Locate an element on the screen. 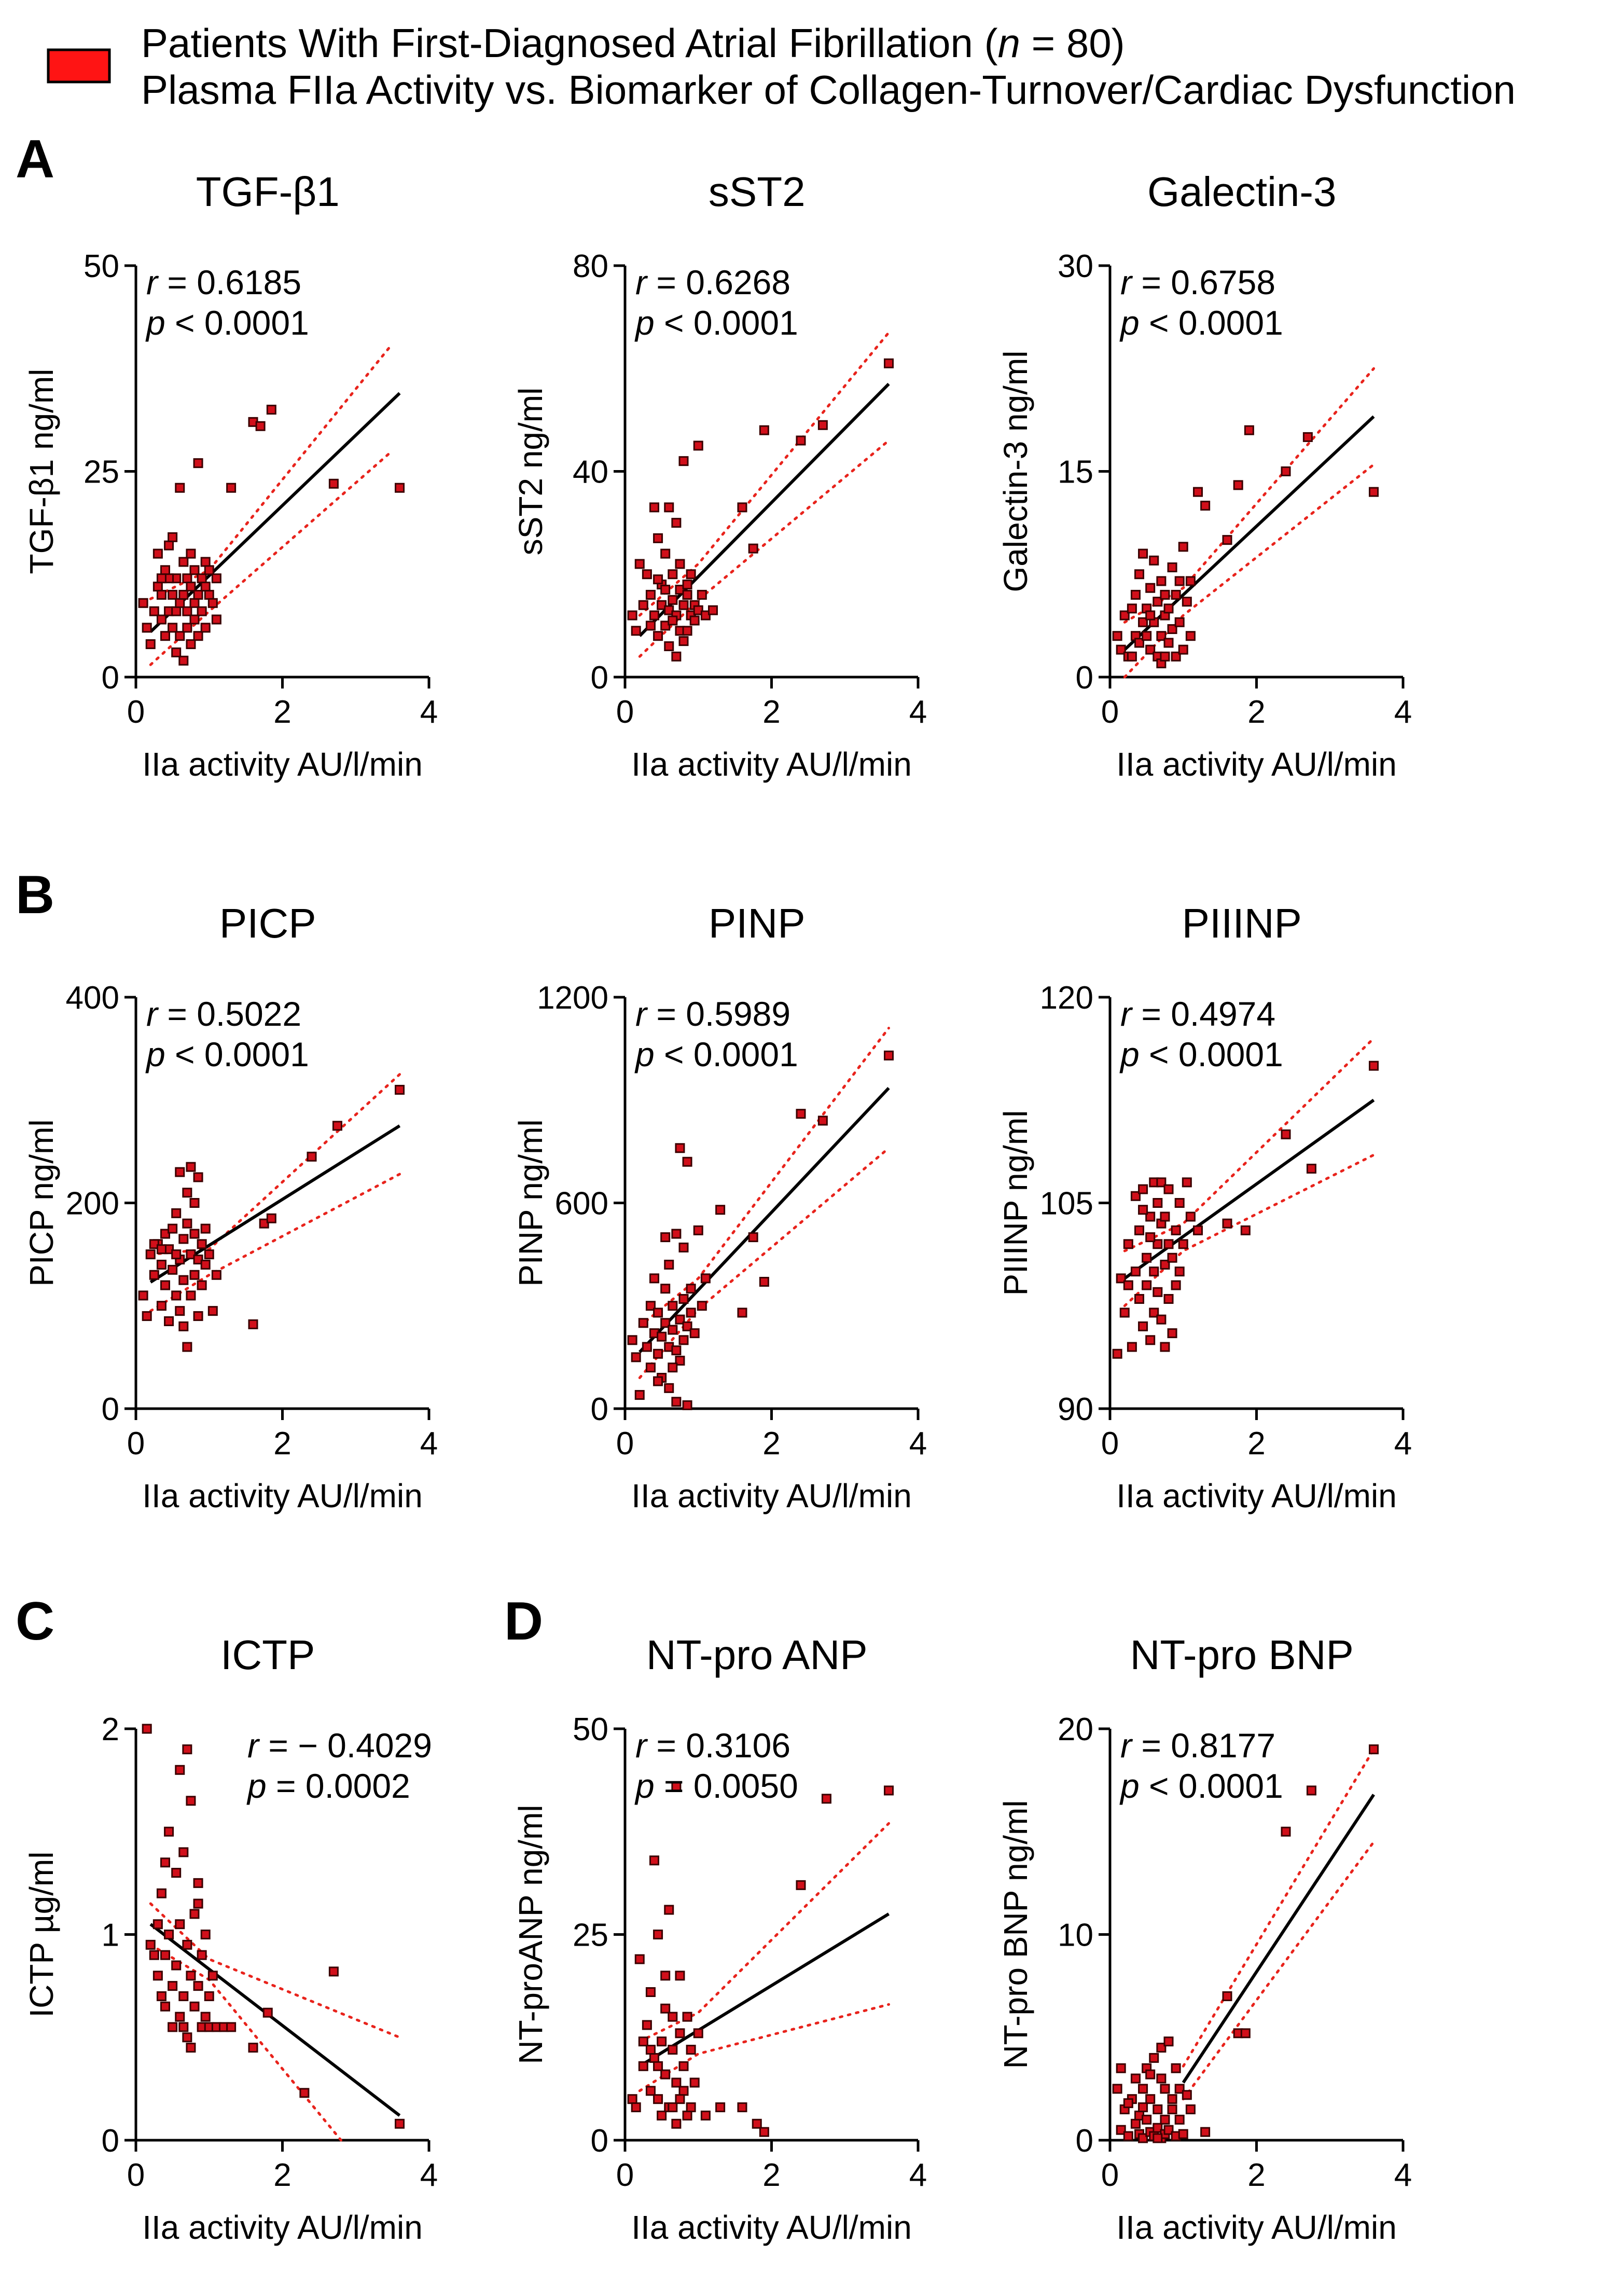 This screenshot has width=1624, height=2272. chart-7-x-tick-label: 4 is located at coordinates (429, 2175).